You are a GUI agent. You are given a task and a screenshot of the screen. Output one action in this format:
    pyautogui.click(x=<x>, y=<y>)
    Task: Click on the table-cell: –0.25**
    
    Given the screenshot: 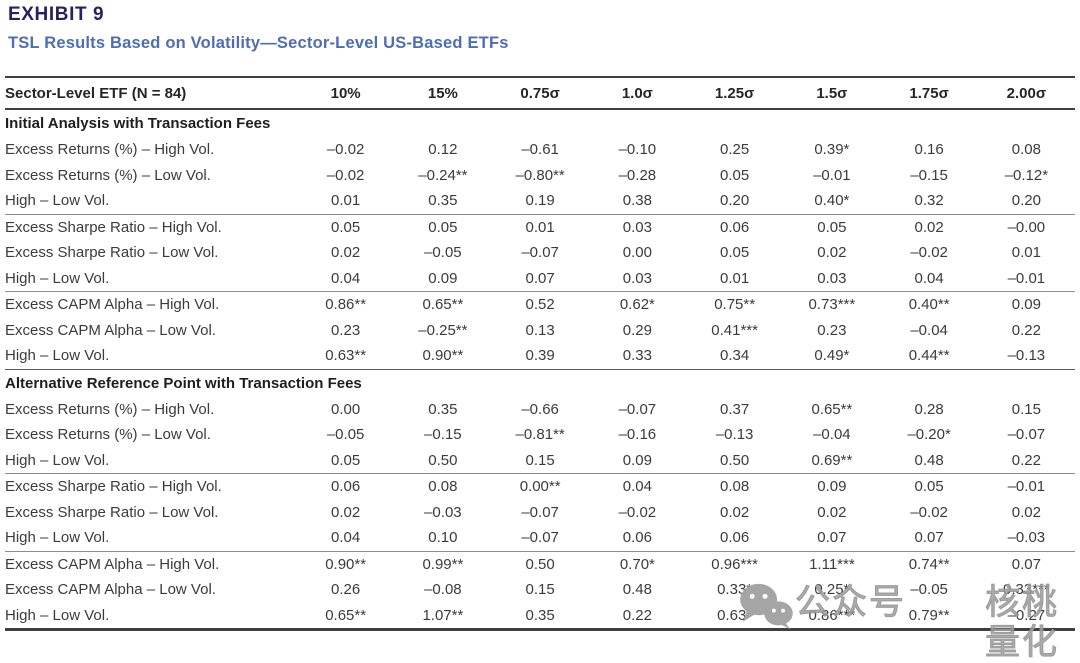 What is the action you would take?
    pyautogui.click(x=443, y=330)
    